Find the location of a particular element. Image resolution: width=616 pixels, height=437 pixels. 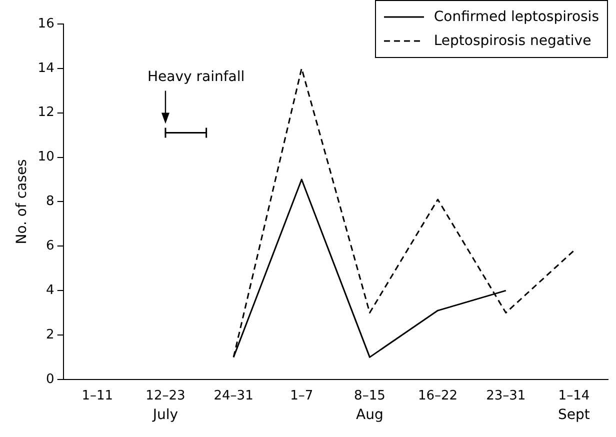

y-tick-label: 16 is located at coordinates (46, 24).